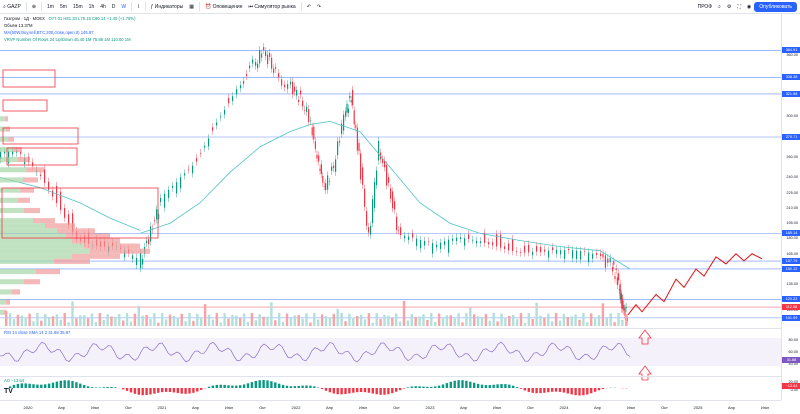  I want to click on time-tick: Апр, so click(731, 407).